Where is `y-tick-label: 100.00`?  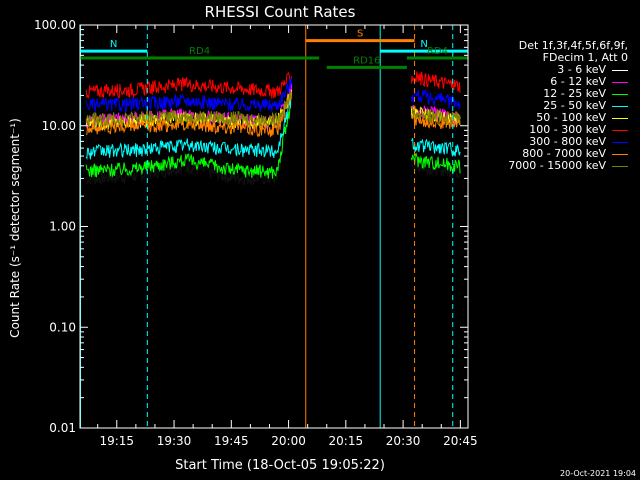 y-tick-label: 100.00 is located at coordinates (55, 25).